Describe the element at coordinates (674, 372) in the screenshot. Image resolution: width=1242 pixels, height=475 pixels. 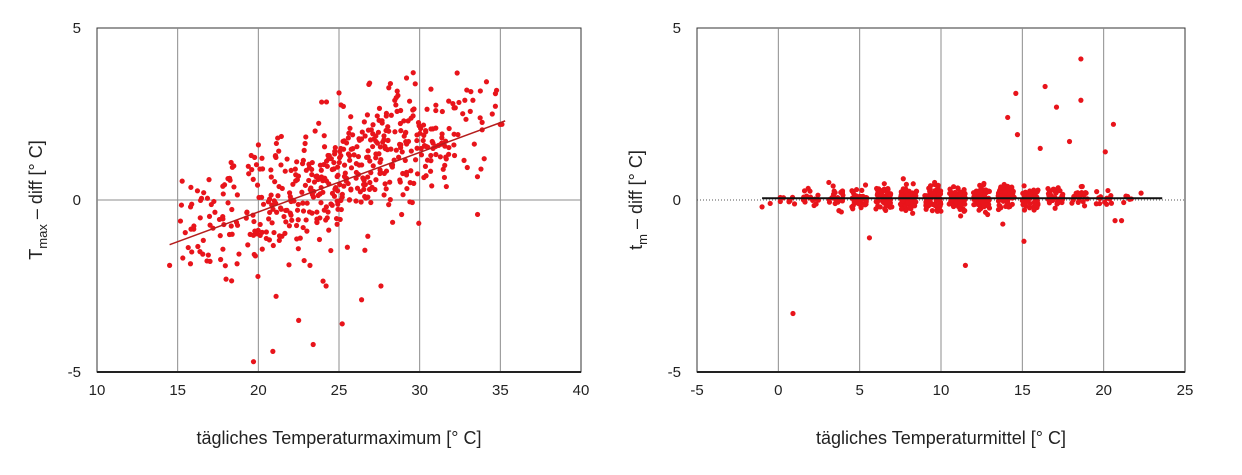
I see `y-tick-label: -5` at that location.